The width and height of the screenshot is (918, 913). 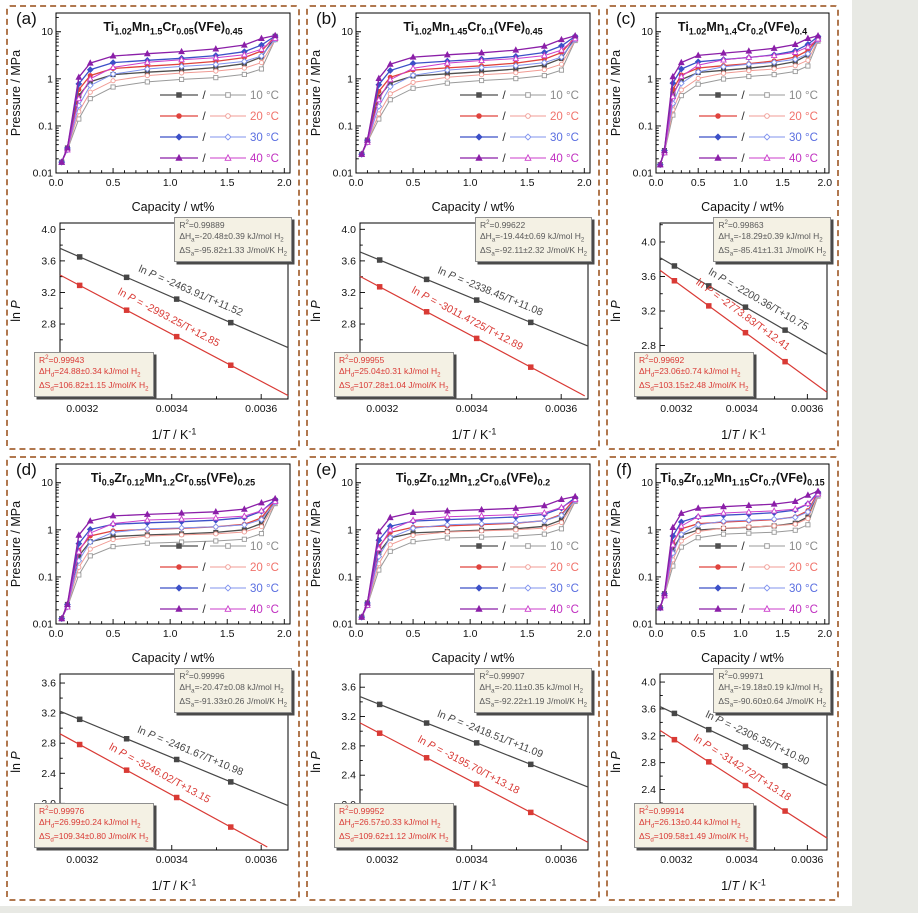 I want to click on svg-text: 30 °C, so click(x=564, y=589).